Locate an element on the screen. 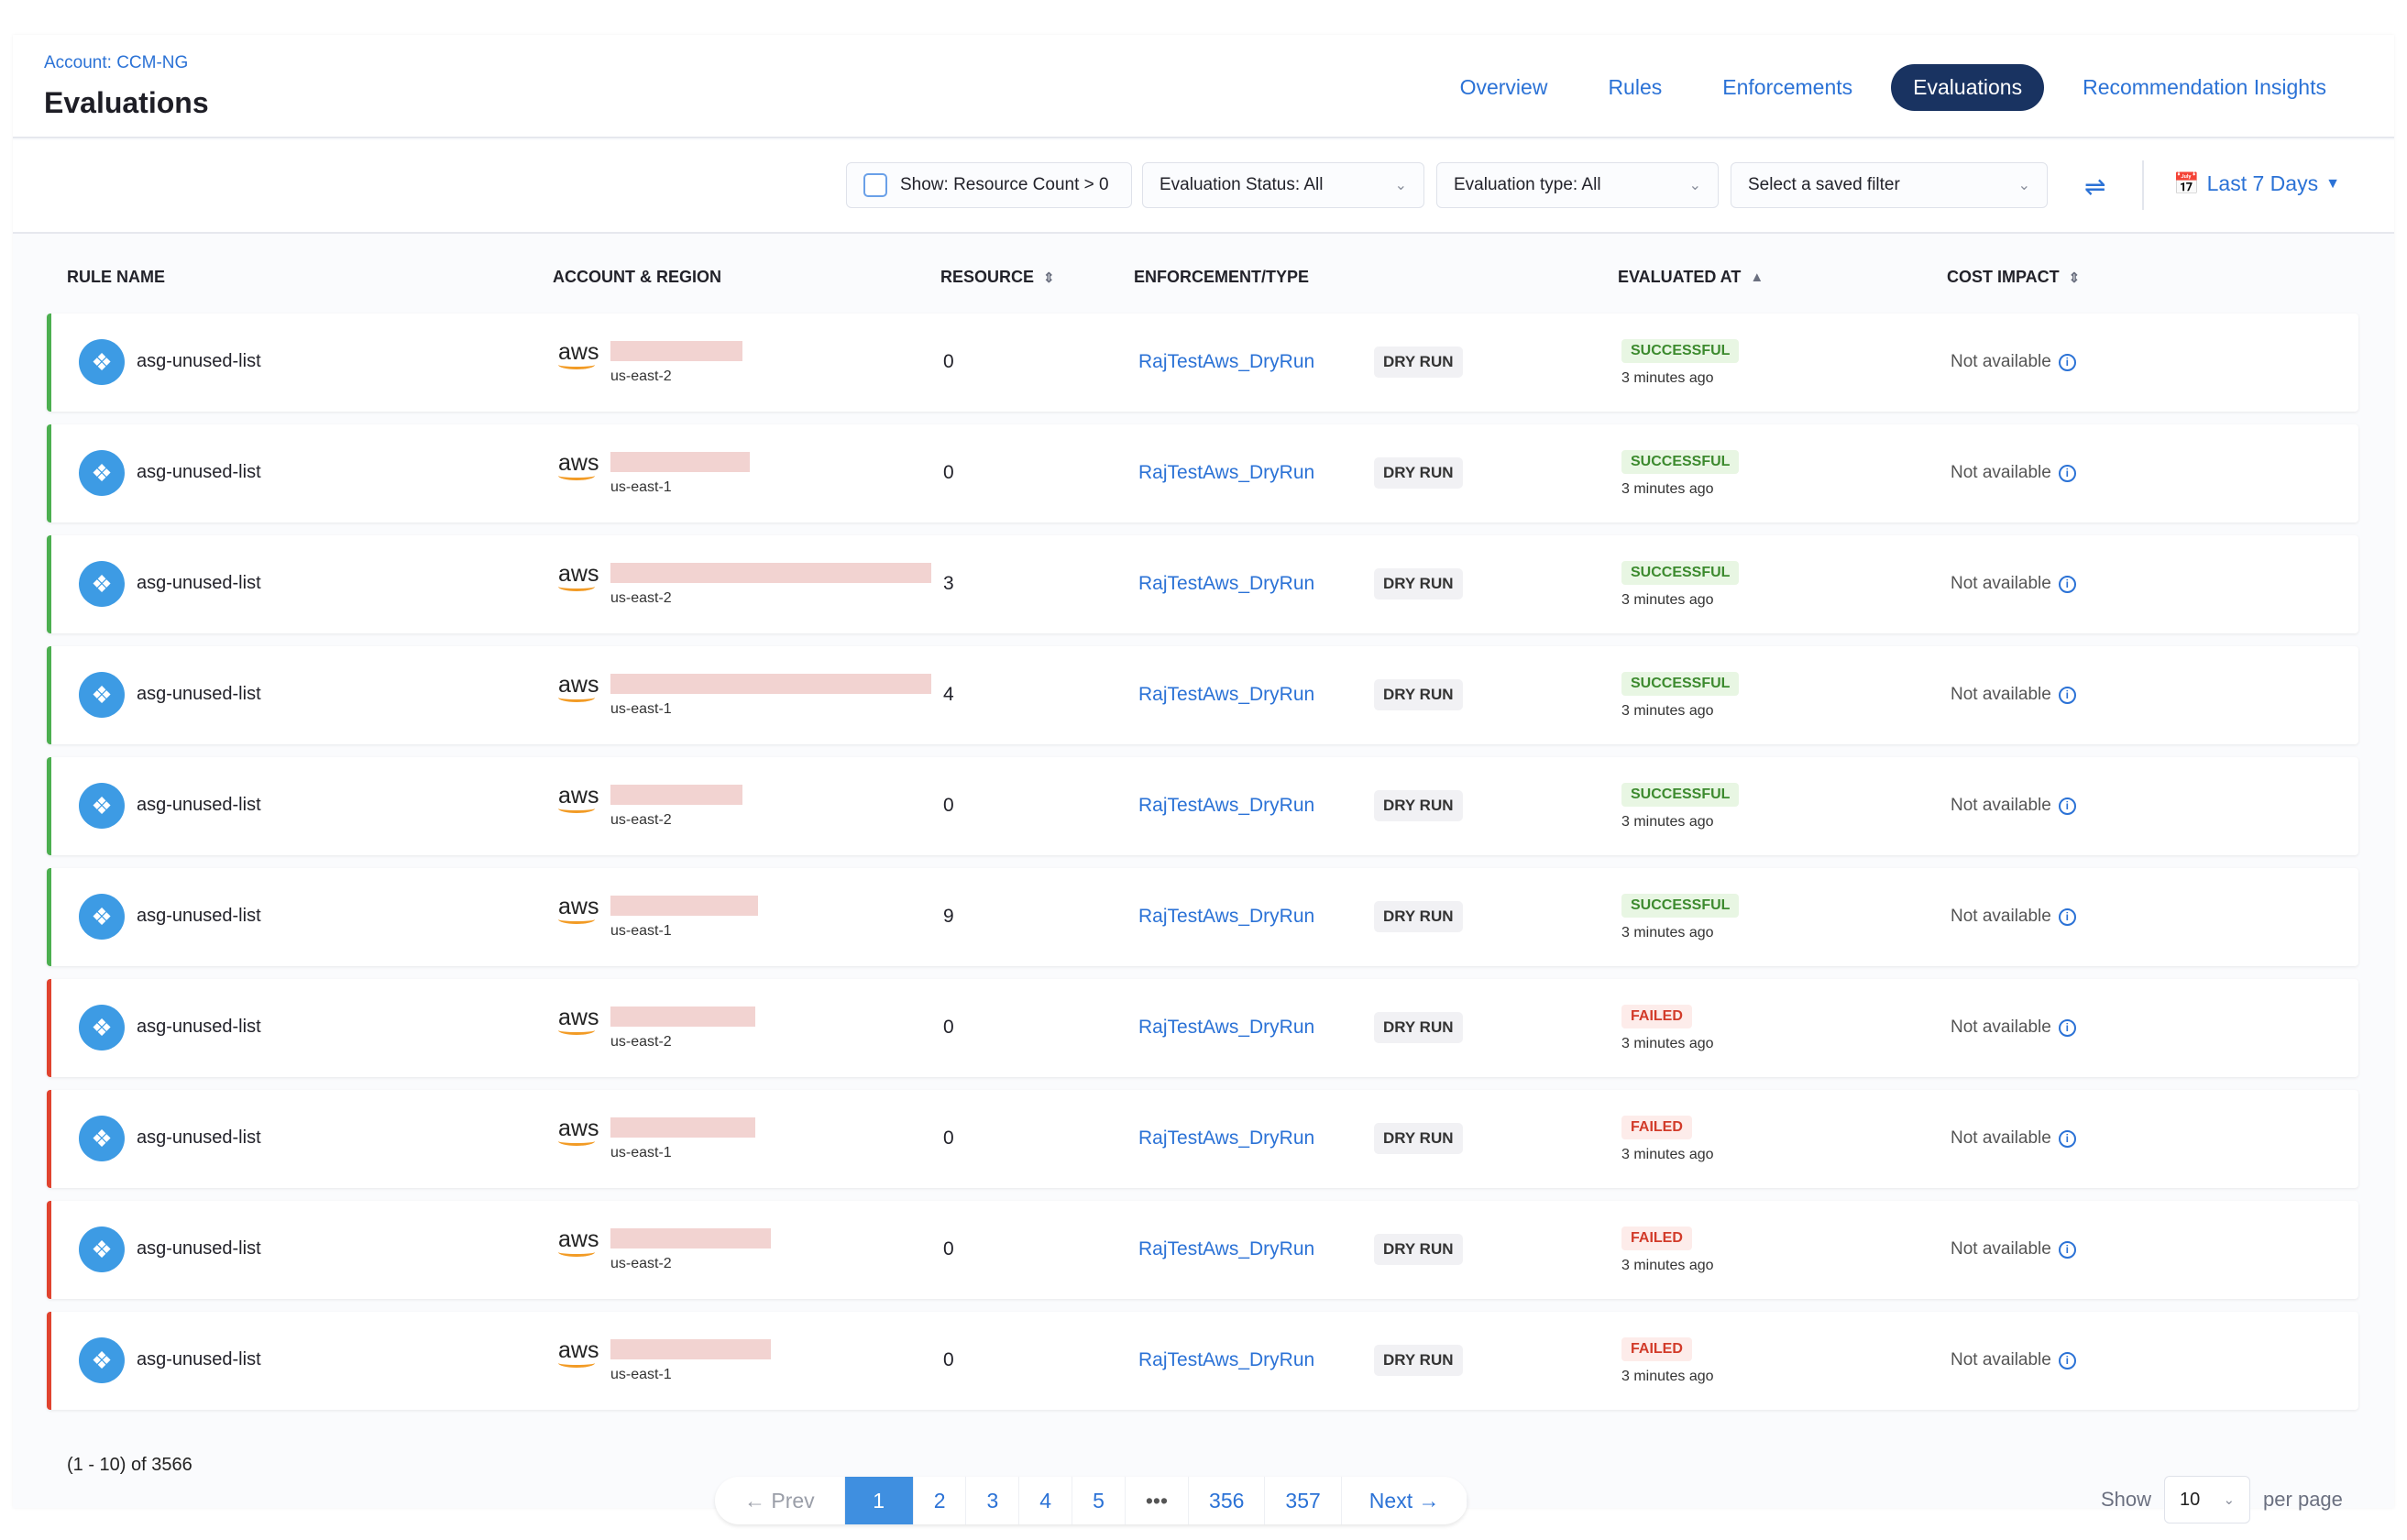 The image size is (2407, 1540). page-2-button: 2 is located at coordinates (940, 1500).